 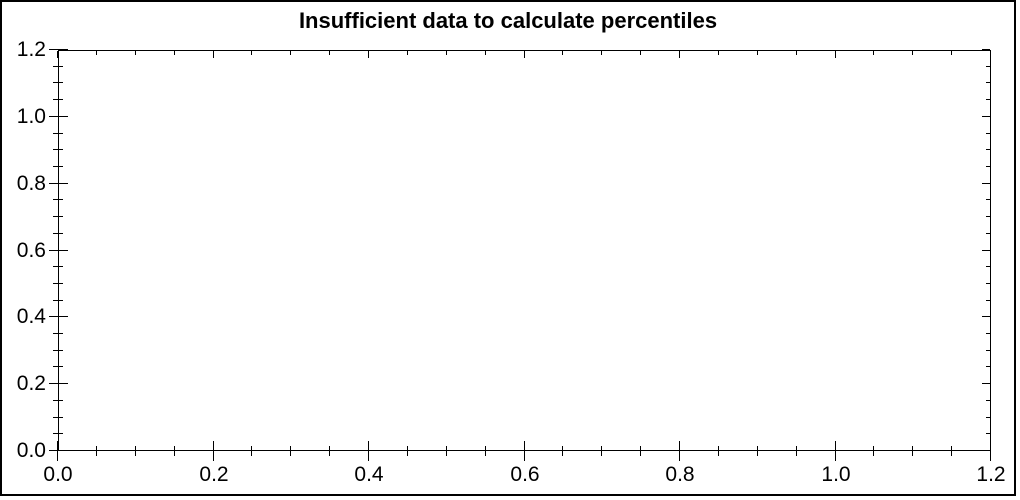 I want to click on x-tick-label: 0.0, so click(x=58, y=474).